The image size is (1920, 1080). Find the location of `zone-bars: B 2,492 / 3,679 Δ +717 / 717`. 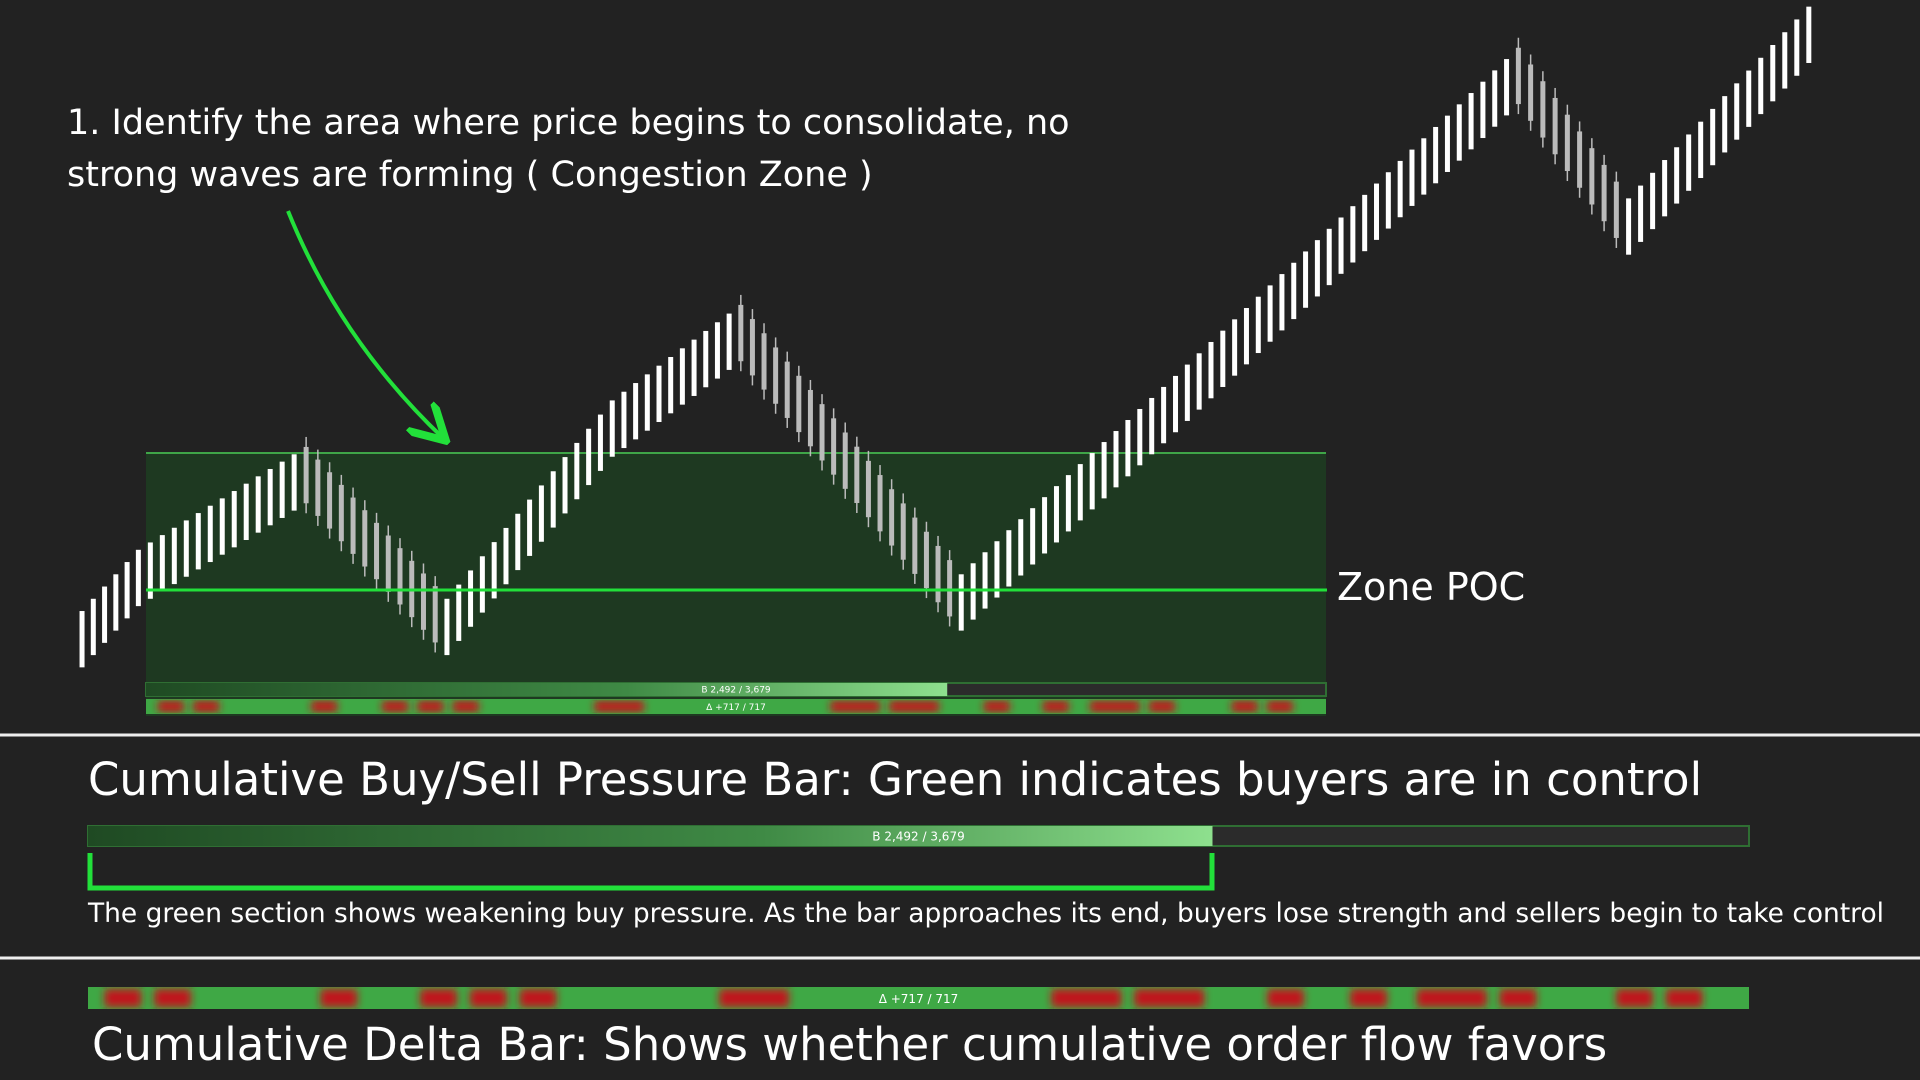

zone-bars: B 2,492 / 3,679 Δ +717 / 717 is located at coordinates (736, 698).